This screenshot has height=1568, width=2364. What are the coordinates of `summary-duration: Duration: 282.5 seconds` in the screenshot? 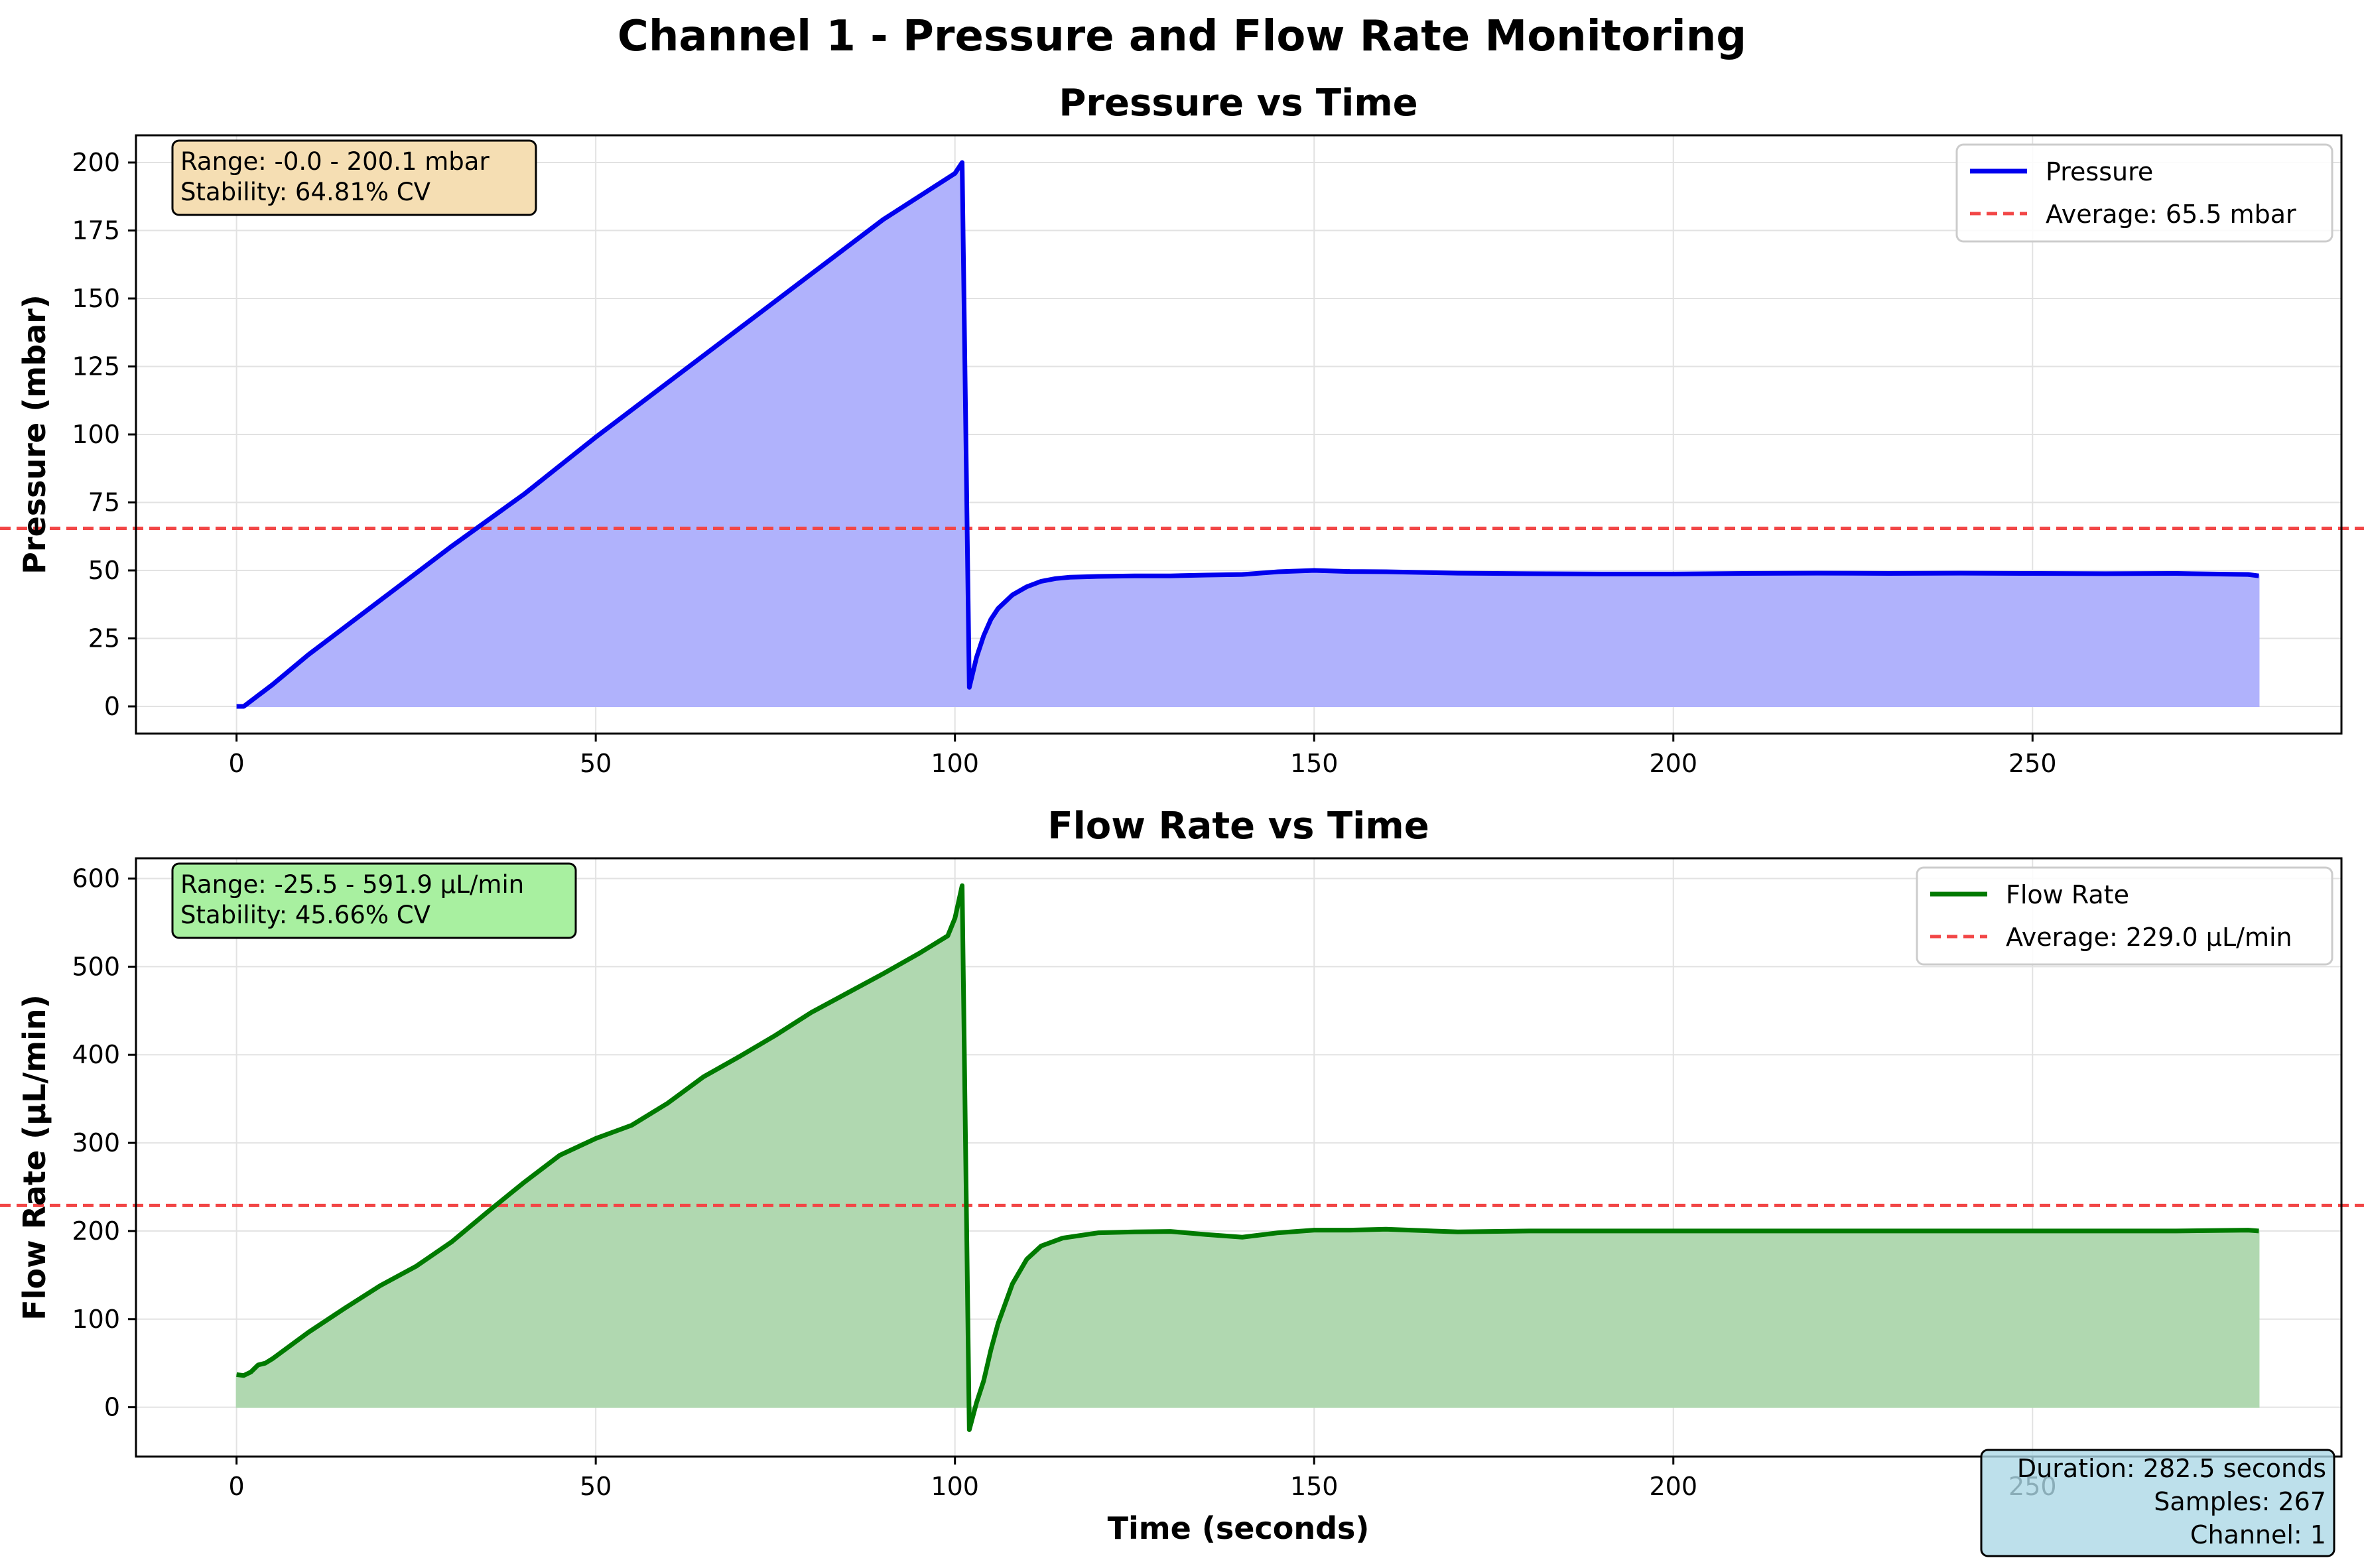 It's located at (2171, 1469).